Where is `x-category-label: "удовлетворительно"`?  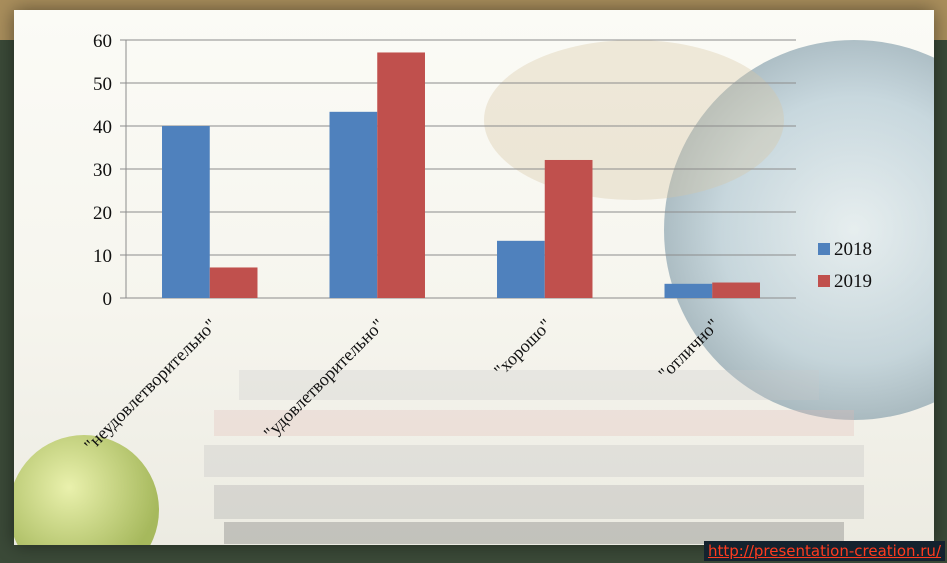
x-category-label: "удовлетворительно" is located at coordinates (324, 379).